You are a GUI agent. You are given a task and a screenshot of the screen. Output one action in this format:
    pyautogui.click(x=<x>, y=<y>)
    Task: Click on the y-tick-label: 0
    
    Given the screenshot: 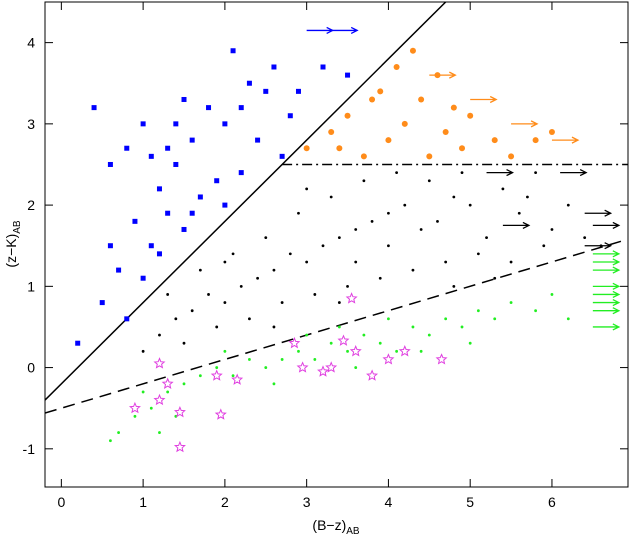 What is the action you would take?
    pyautogui.click(x=31, y=368)
    